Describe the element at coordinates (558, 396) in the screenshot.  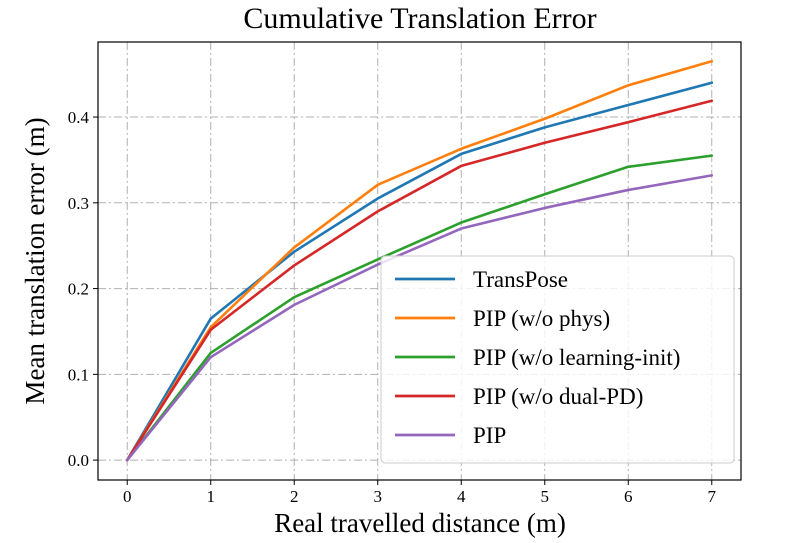
I see `legend-label: PIP (w/o dual-PD)` at that location.